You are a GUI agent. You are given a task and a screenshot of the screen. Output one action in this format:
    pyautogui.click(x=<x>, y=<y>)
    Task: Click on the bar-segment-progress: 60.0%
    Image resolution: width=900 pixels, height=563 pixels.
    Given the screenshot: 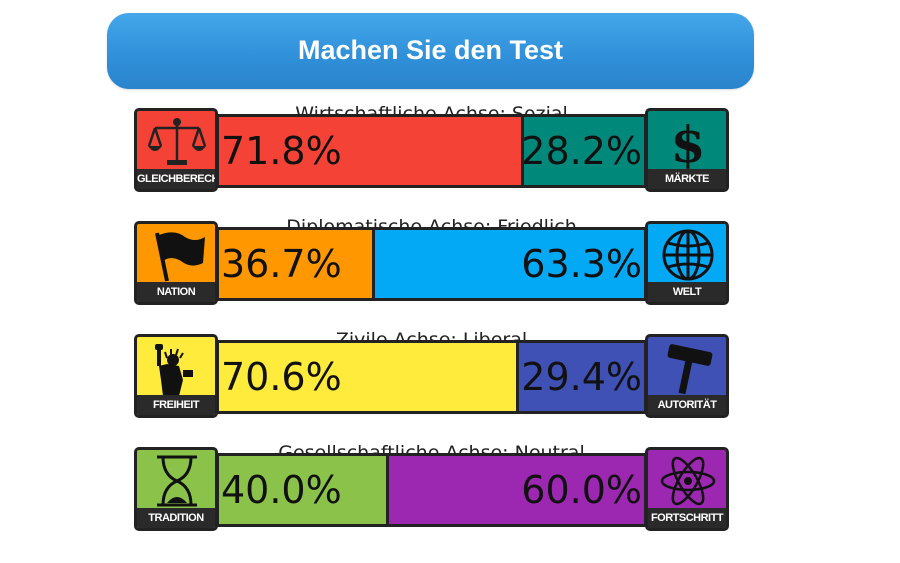 What is the action you would take?
    pyautogui.click(x=516, y=490)
    